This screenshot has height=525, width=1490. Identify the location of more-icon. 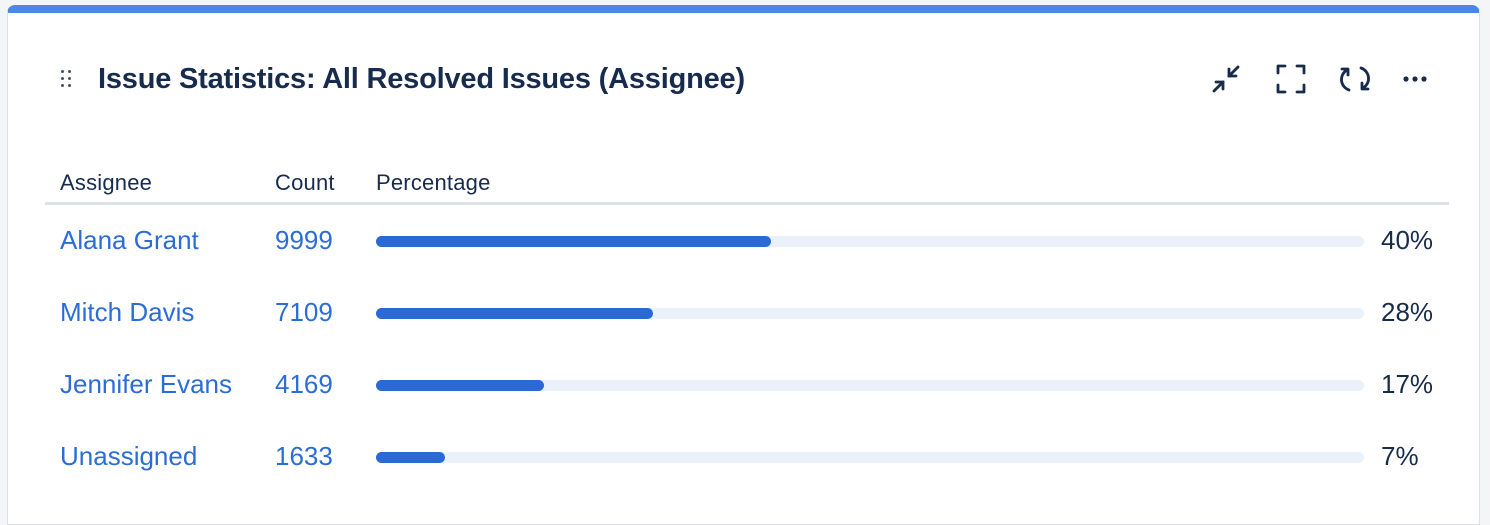
(1415, 79).